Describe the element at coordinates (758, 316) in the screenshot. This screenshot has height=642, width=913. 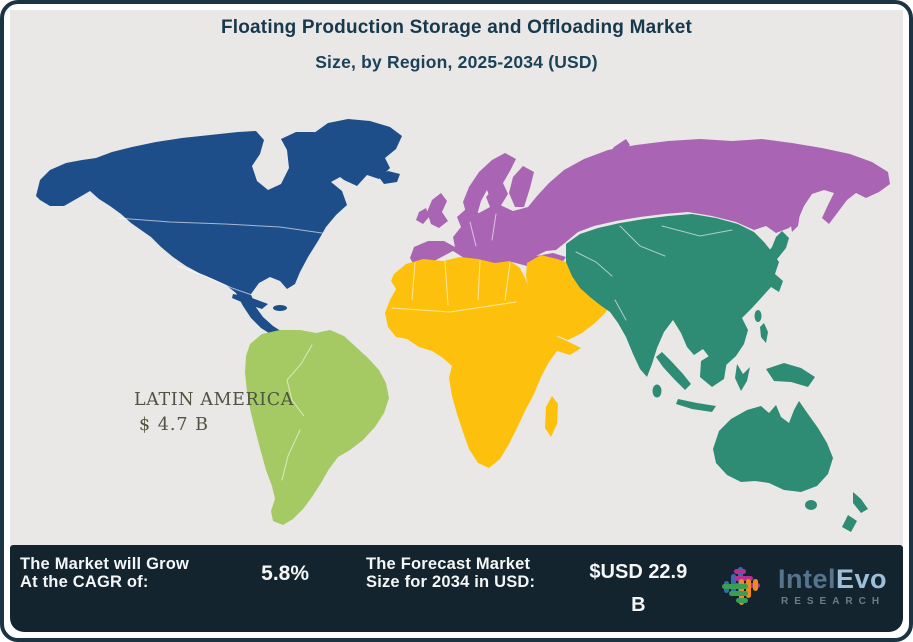
I see `taiwan` at that location.